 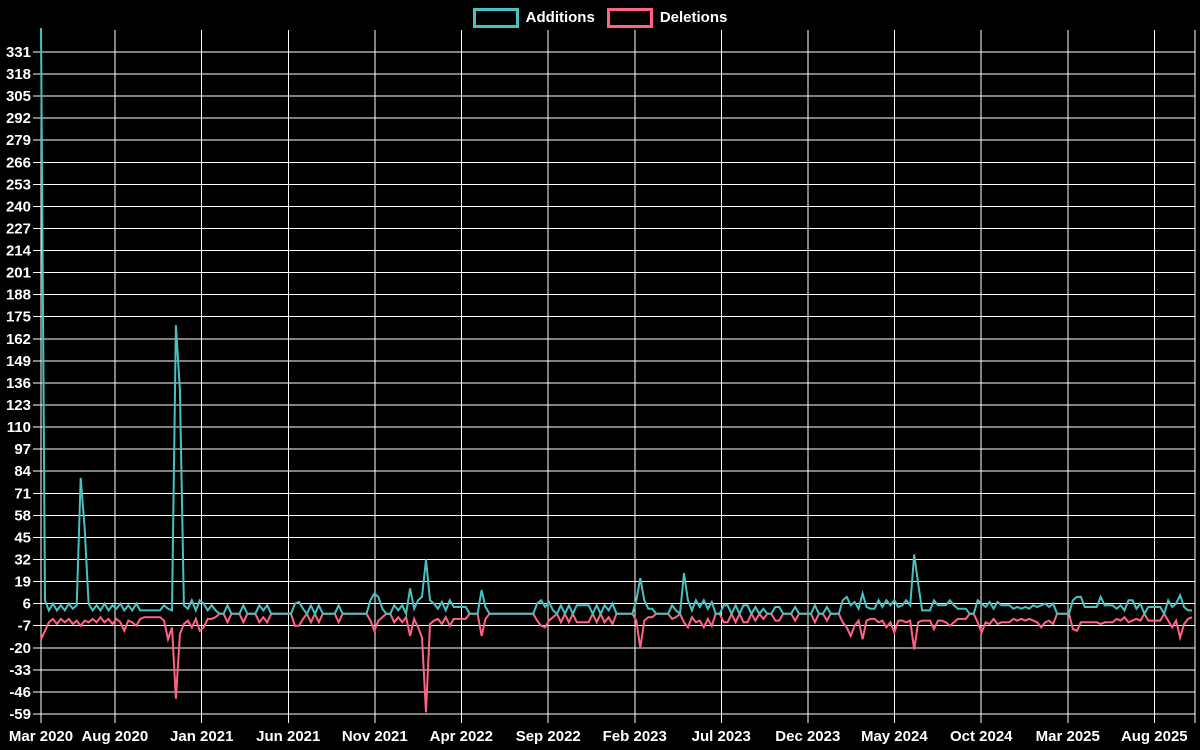 What do you see at coordinates (24, 626) in the screenshot?
I see `y-tick-label: -7` at bounding box center [24, 626].